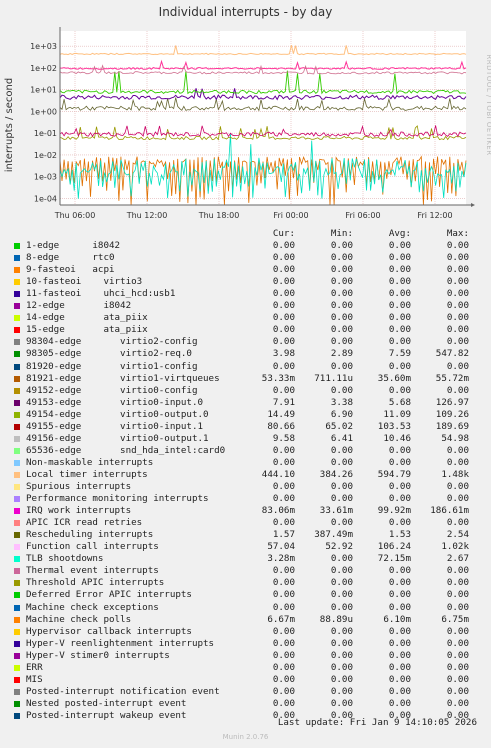 The image size is (491, 748). Describe the element at coordinates (339, 547) in the screenshot. I see `legend-value-min: 52.92` at that location.